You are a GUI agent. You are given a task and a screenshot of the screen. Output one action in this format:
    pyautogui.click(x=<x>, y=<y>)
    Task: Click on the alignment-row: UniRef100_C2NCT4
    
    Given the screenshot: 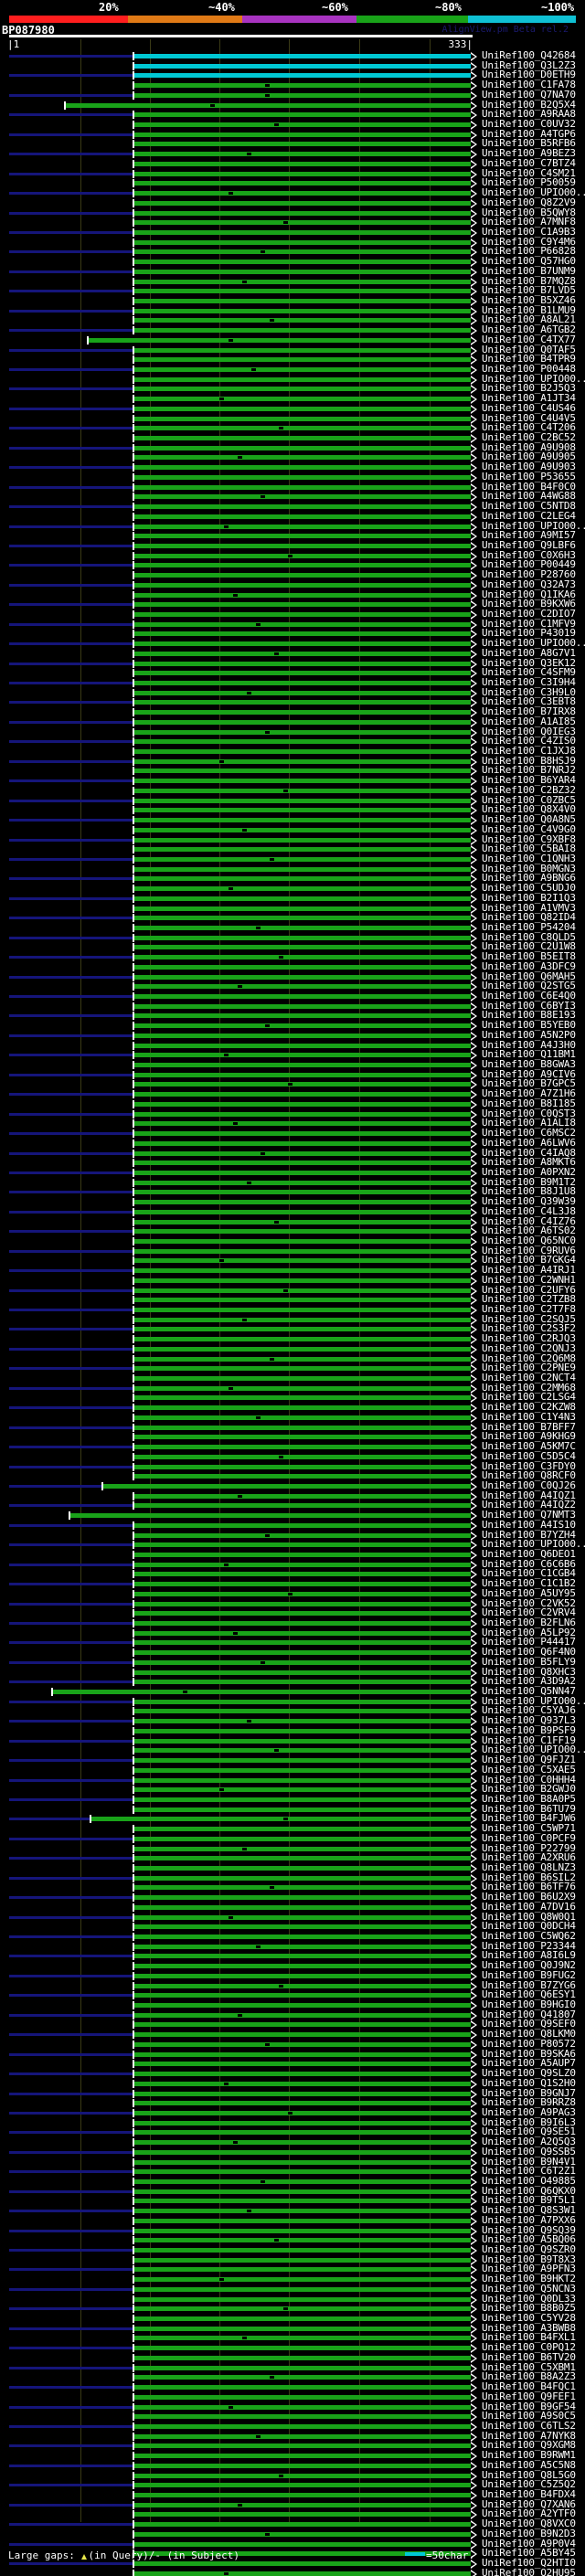 What is the action you would take?
    pyautogui.click(x=293, y=1378)
    